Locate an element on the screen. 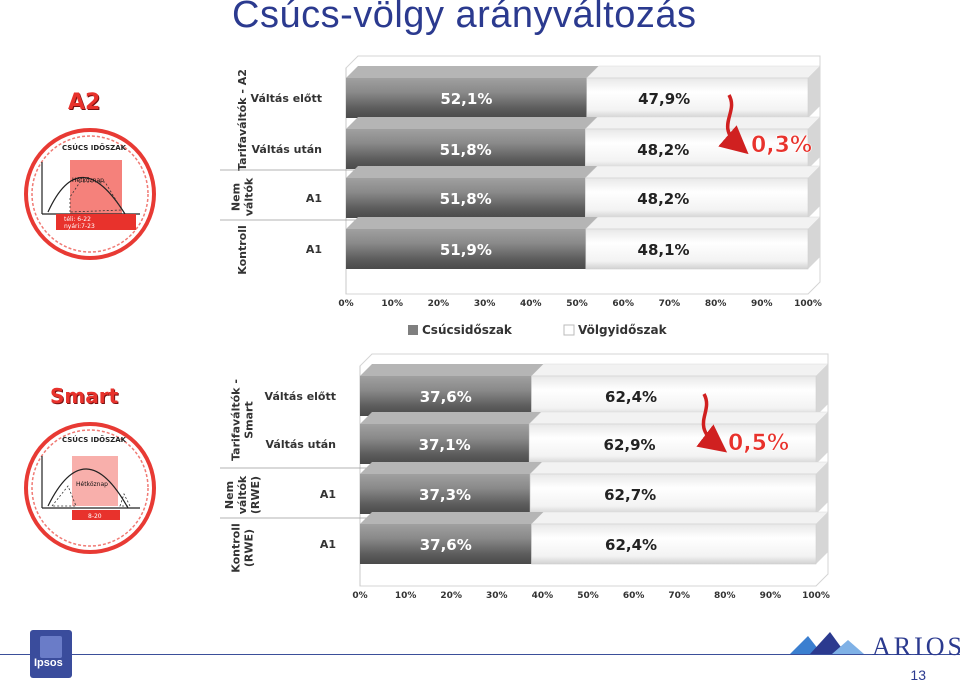  x-tick-label: 80% is located at coordinates (725, 596).